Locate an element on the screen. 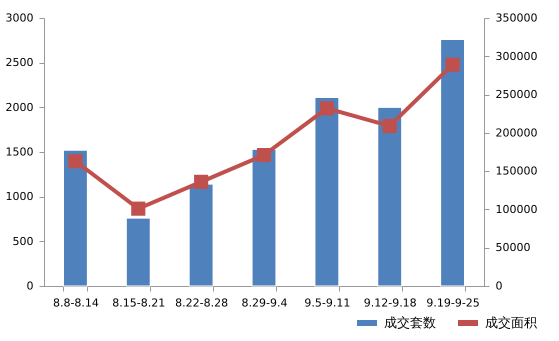 This screenshot has width=559, height=341. y-tick-label: 2500 is located at coordinates (20, 63).